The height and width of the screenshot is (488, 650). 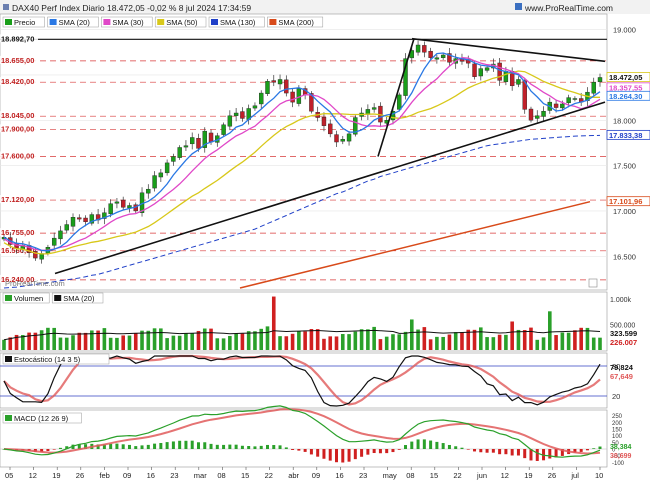 What do you see at coordinates (624, 256) in the screenshot?
I see `price-y-tick-label: 16.500` at bounding box center [624, 256].